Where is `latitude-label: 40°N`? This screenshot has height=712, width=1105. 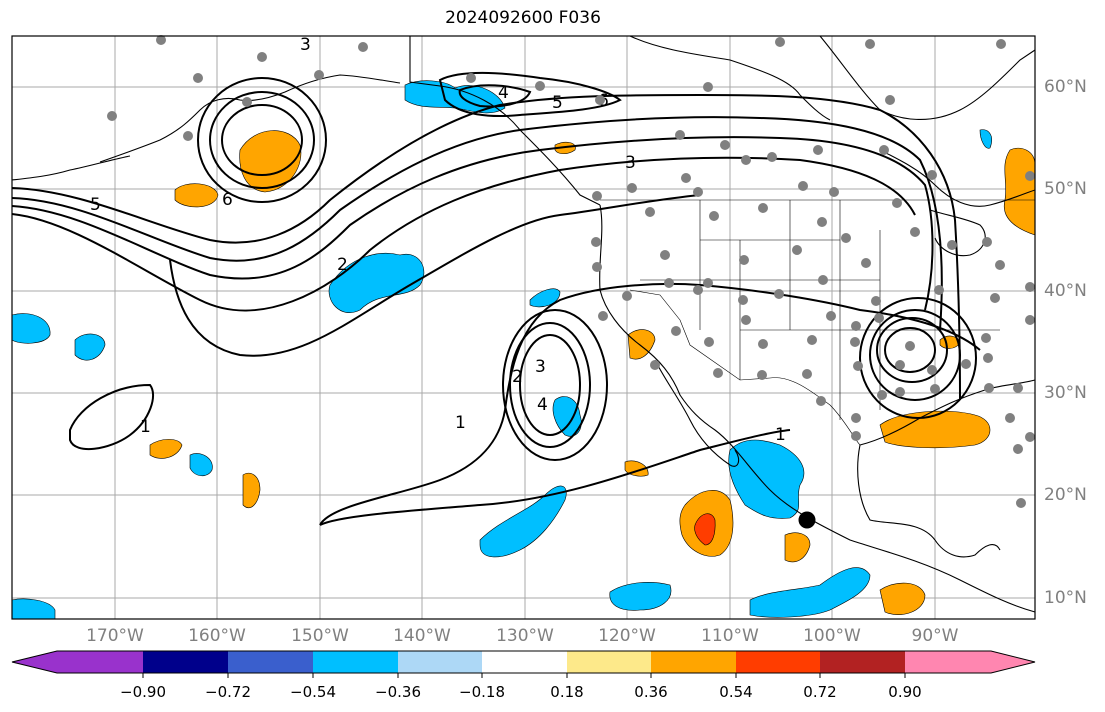
latitude-label: 40°N is located at coordinates (1065, 291).